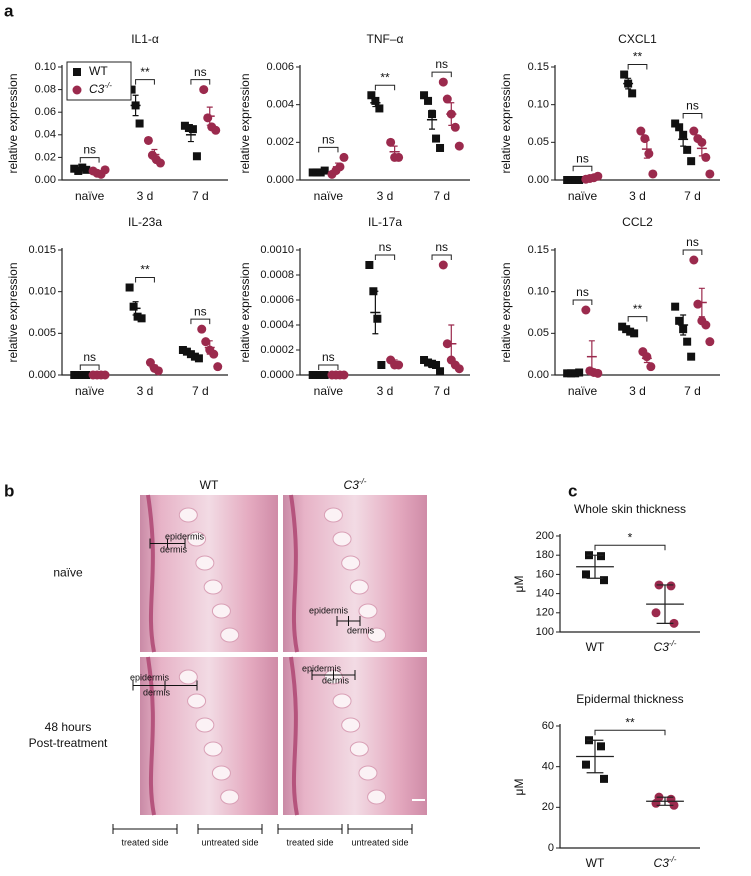  What do you see at coordinates (385, 39) in the screenshot?
I see `chart-title: TNF–α` at bounding box center [385, 39].